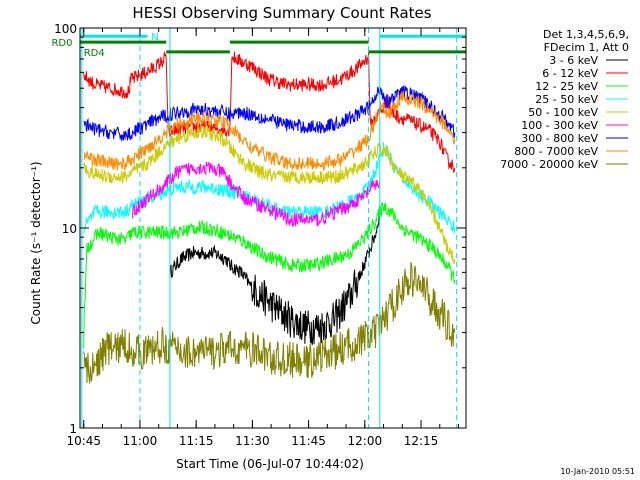  I want to click on y-tick-label-2: 100, so click(65, 29).